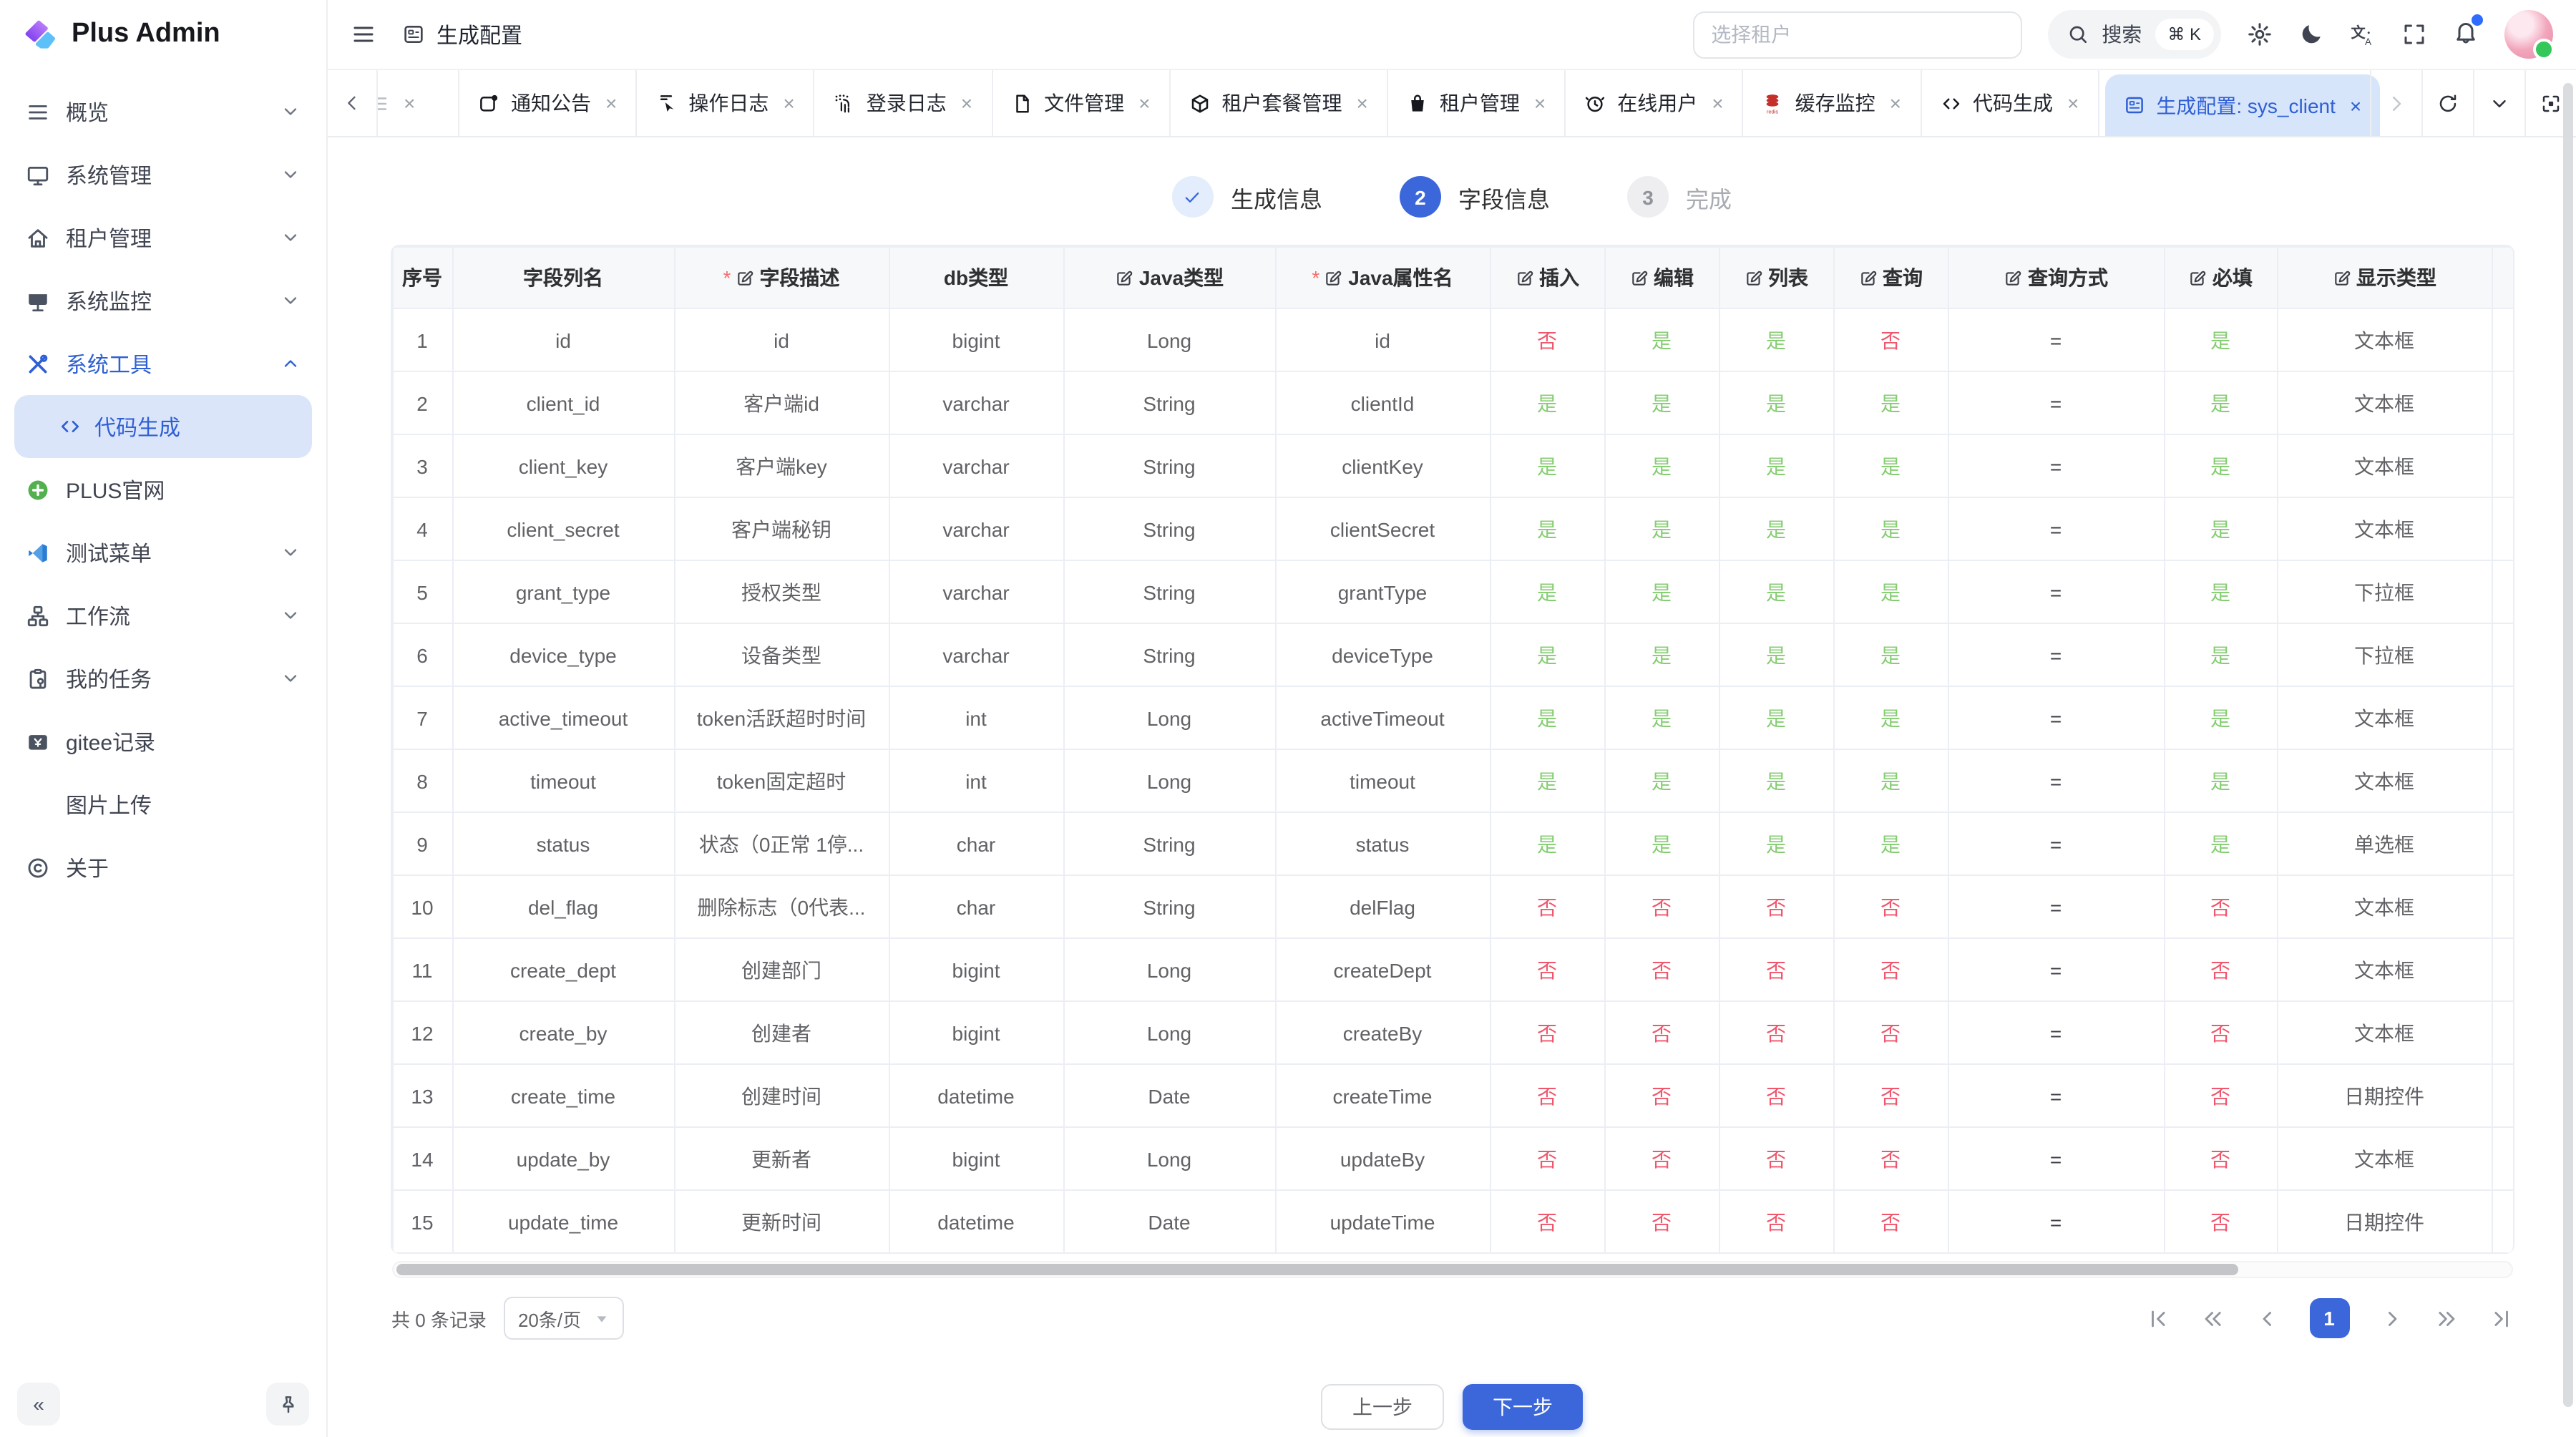 The width and height of the screenshot is (2576, 1437). I want to click on user-avatar, so click(2529, 35).